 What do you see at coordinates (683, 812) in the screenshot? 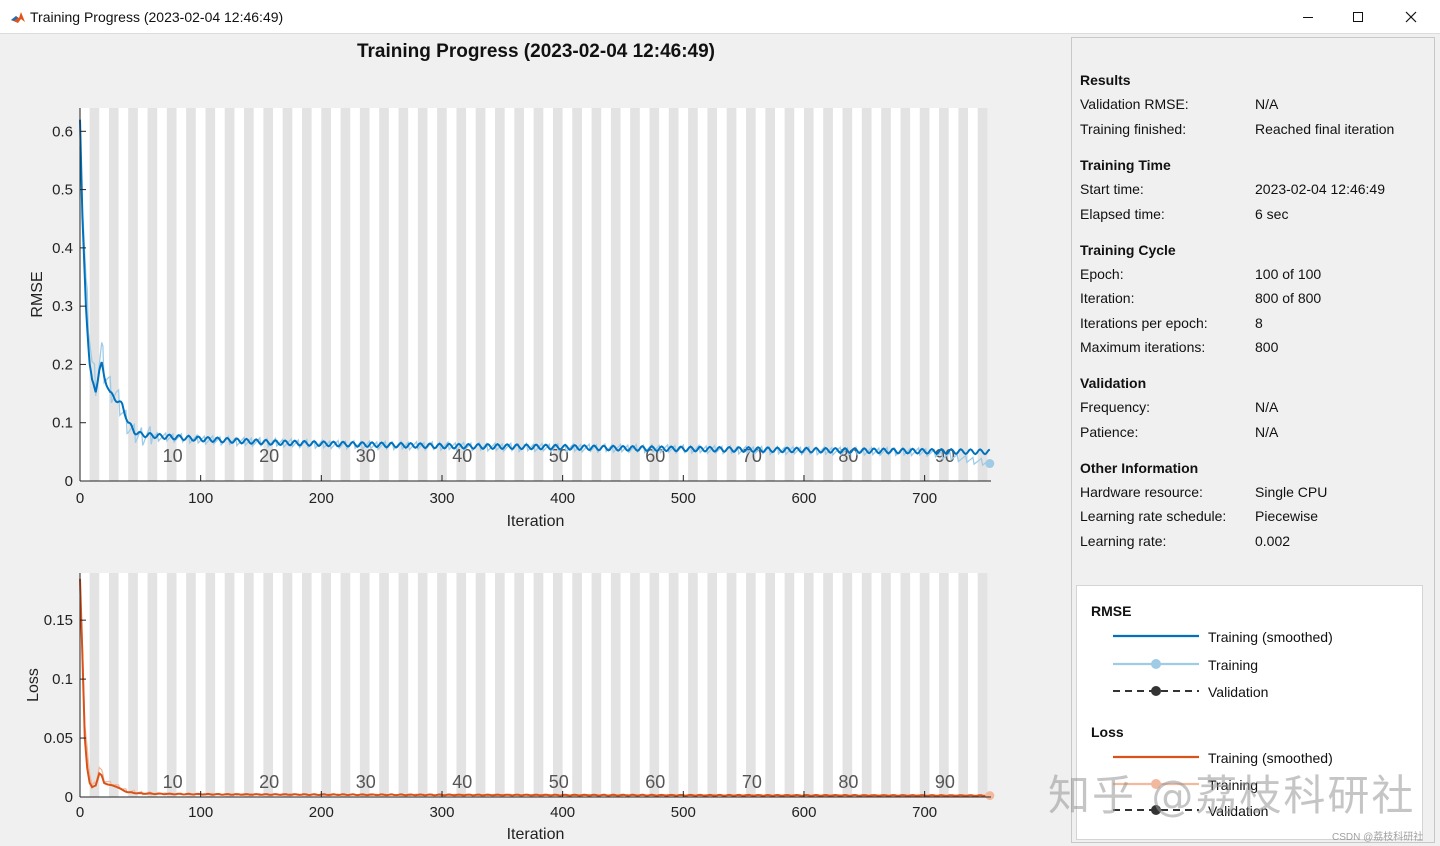
I see `loss-x-tick-label: 500` at bounding box center [683, 812].